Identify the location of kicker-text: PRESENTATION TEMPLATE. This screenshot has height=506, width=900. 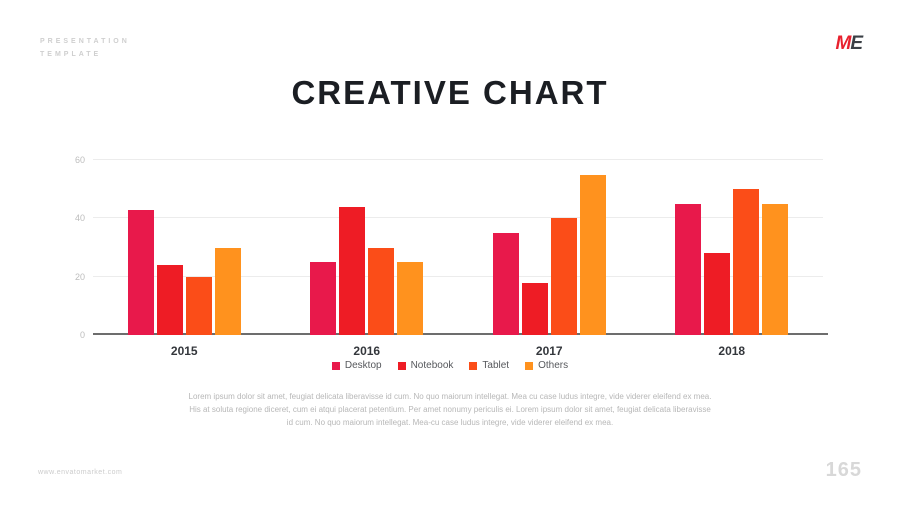
(85, 48).